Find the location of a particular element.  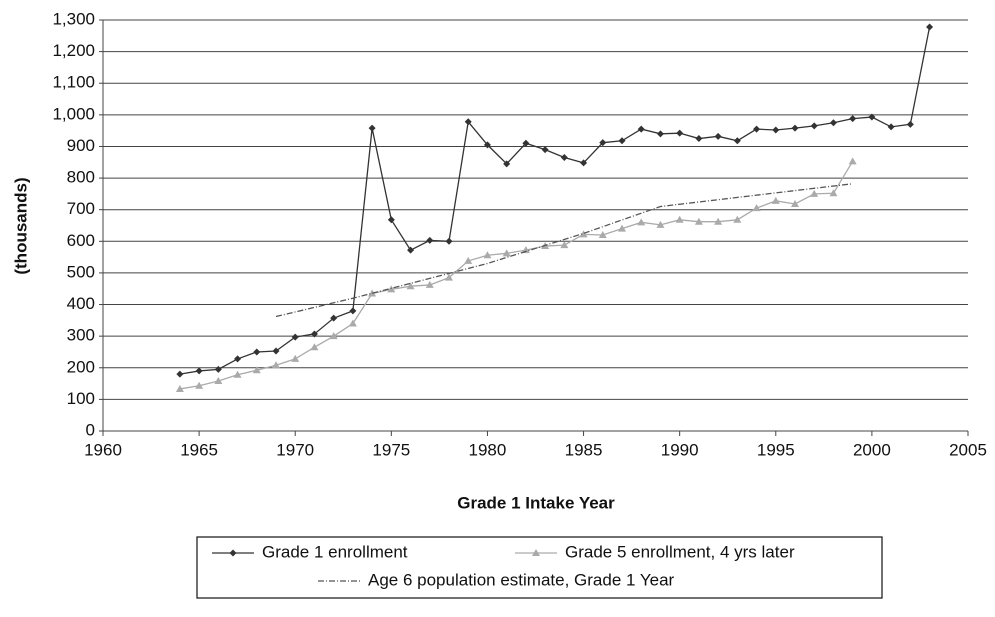

legend-label: Grade 5 enrollment, 4 yrs later is located at coordinates (680, 551).